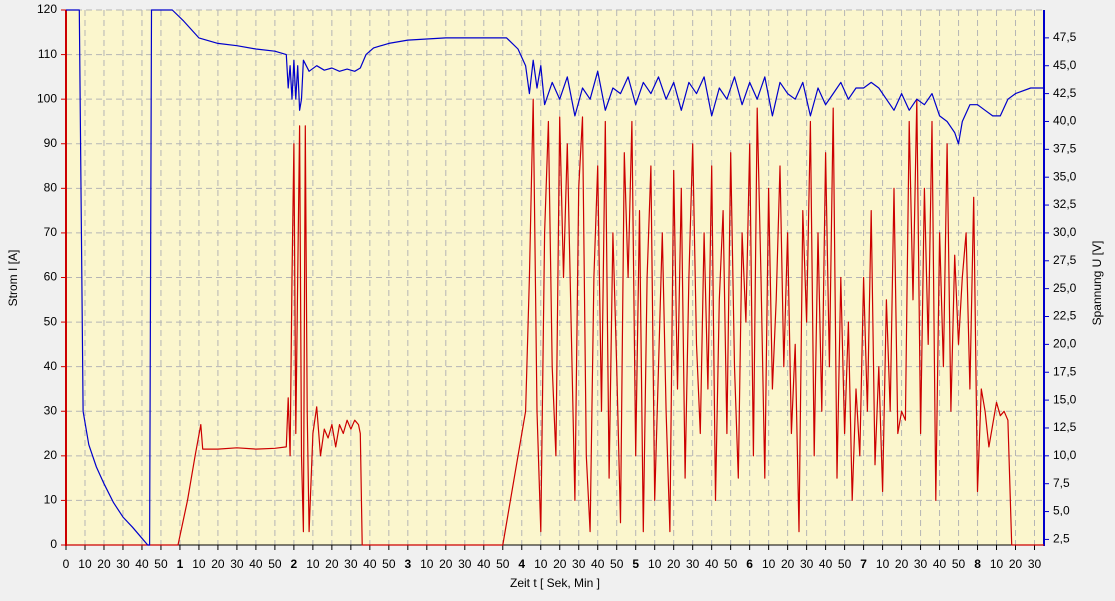 This screenshot has height=601, width=1115. What do you see at coordinates (749, 564) in the screenshot?
I see `x-tick-label: 6` at bounding box center [749, 564].